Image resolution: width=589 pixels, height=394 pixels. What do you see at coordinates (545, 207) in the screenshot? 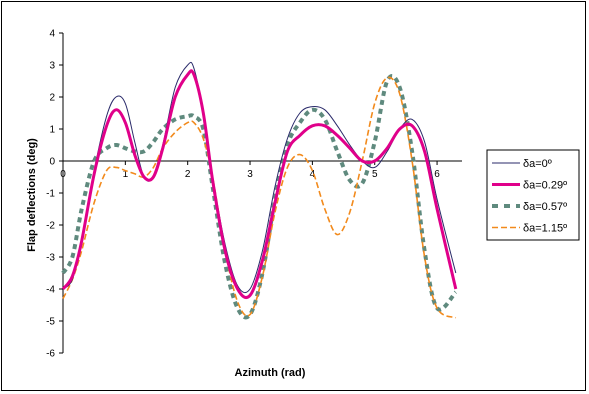
I see `legend-label: δa=0.57º` at bounding box center [545, 207].